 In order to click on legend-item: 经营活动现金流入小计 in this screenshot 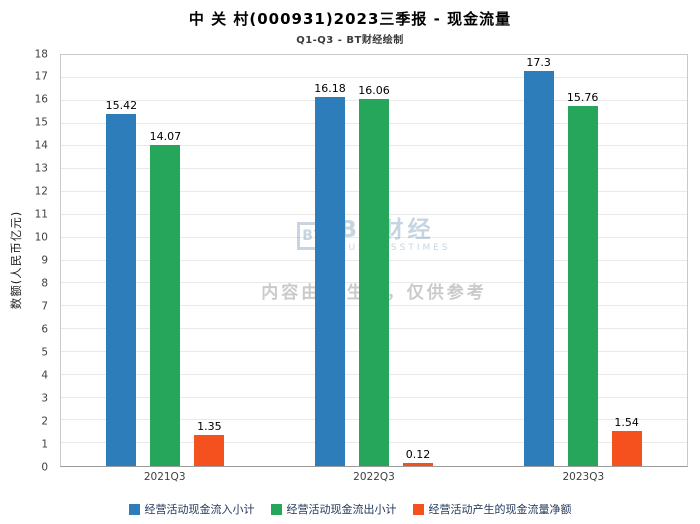, I will do `click(191, 509)`.